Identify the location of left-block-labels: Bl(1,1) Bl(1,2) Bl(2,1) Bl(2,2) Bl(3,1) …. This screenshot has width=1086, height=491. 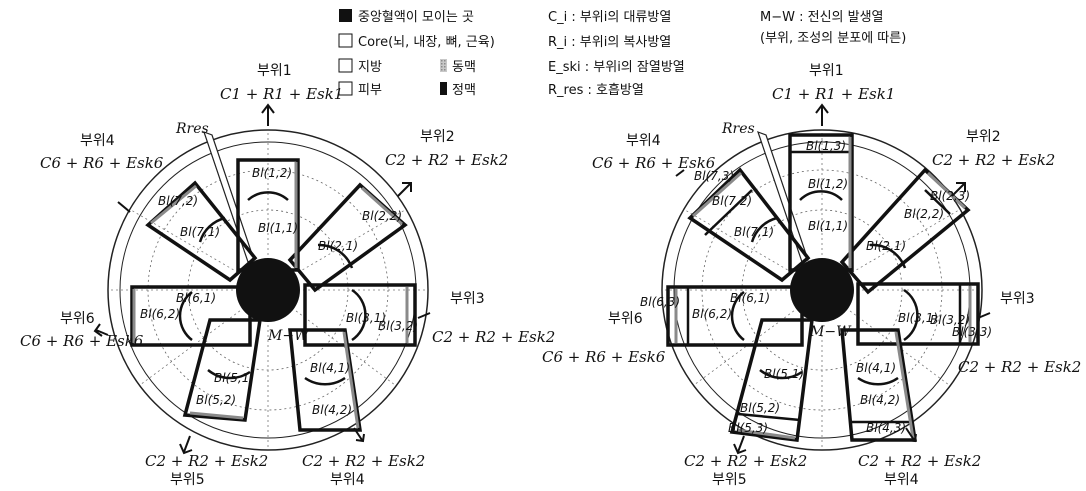
(279, 291).